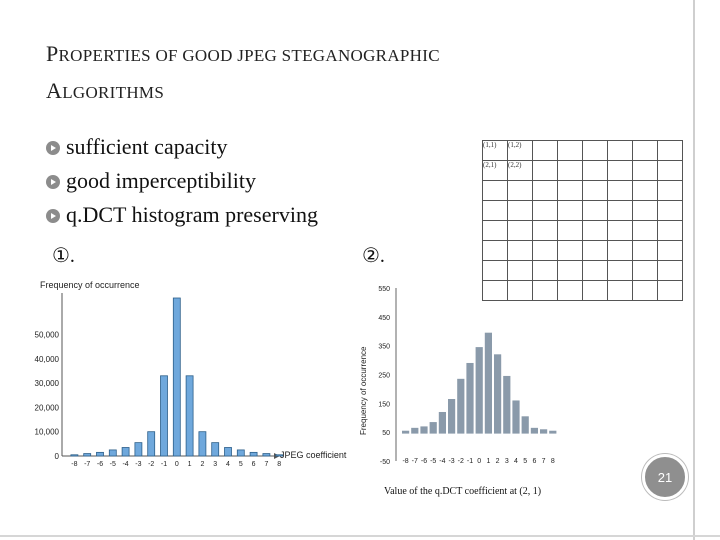  Describe the element at coordinates (495, 170) in the screenshot. I see `grid-cell: (2,1)` at that location.